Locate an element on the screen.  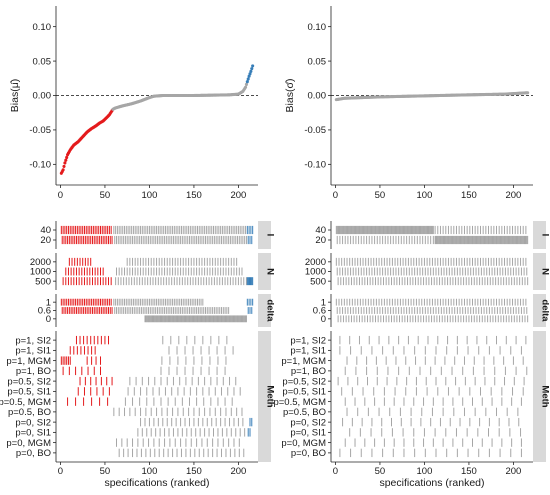
y-axis-title: Bias(σ̂) is located at coordinates (290, 96).